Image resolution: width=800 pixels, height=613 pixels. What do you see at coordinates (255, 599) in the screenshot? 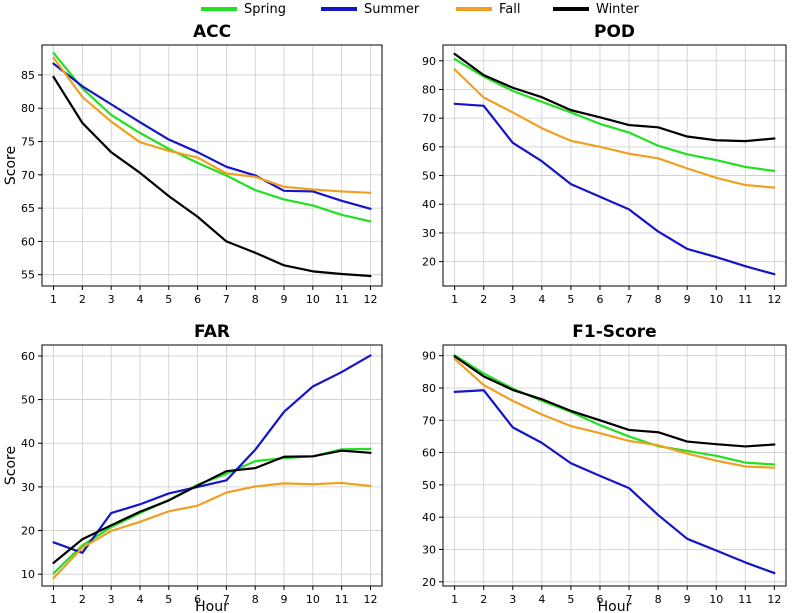
I see `panel-3-xtick-label-8: 8` at bounding box center [255, 599].